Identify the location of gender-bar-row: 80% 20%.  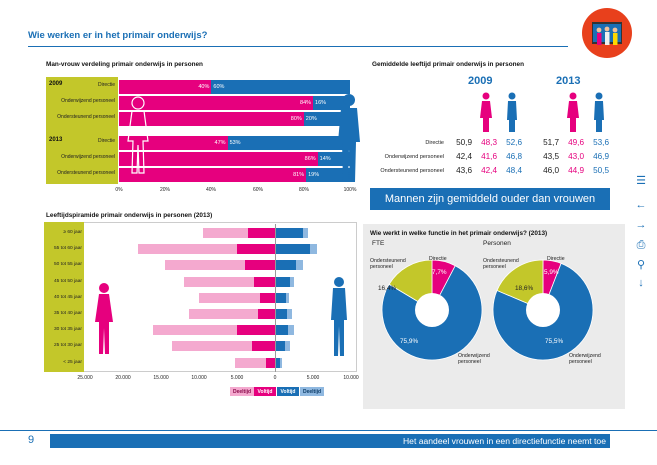
(234, 119).